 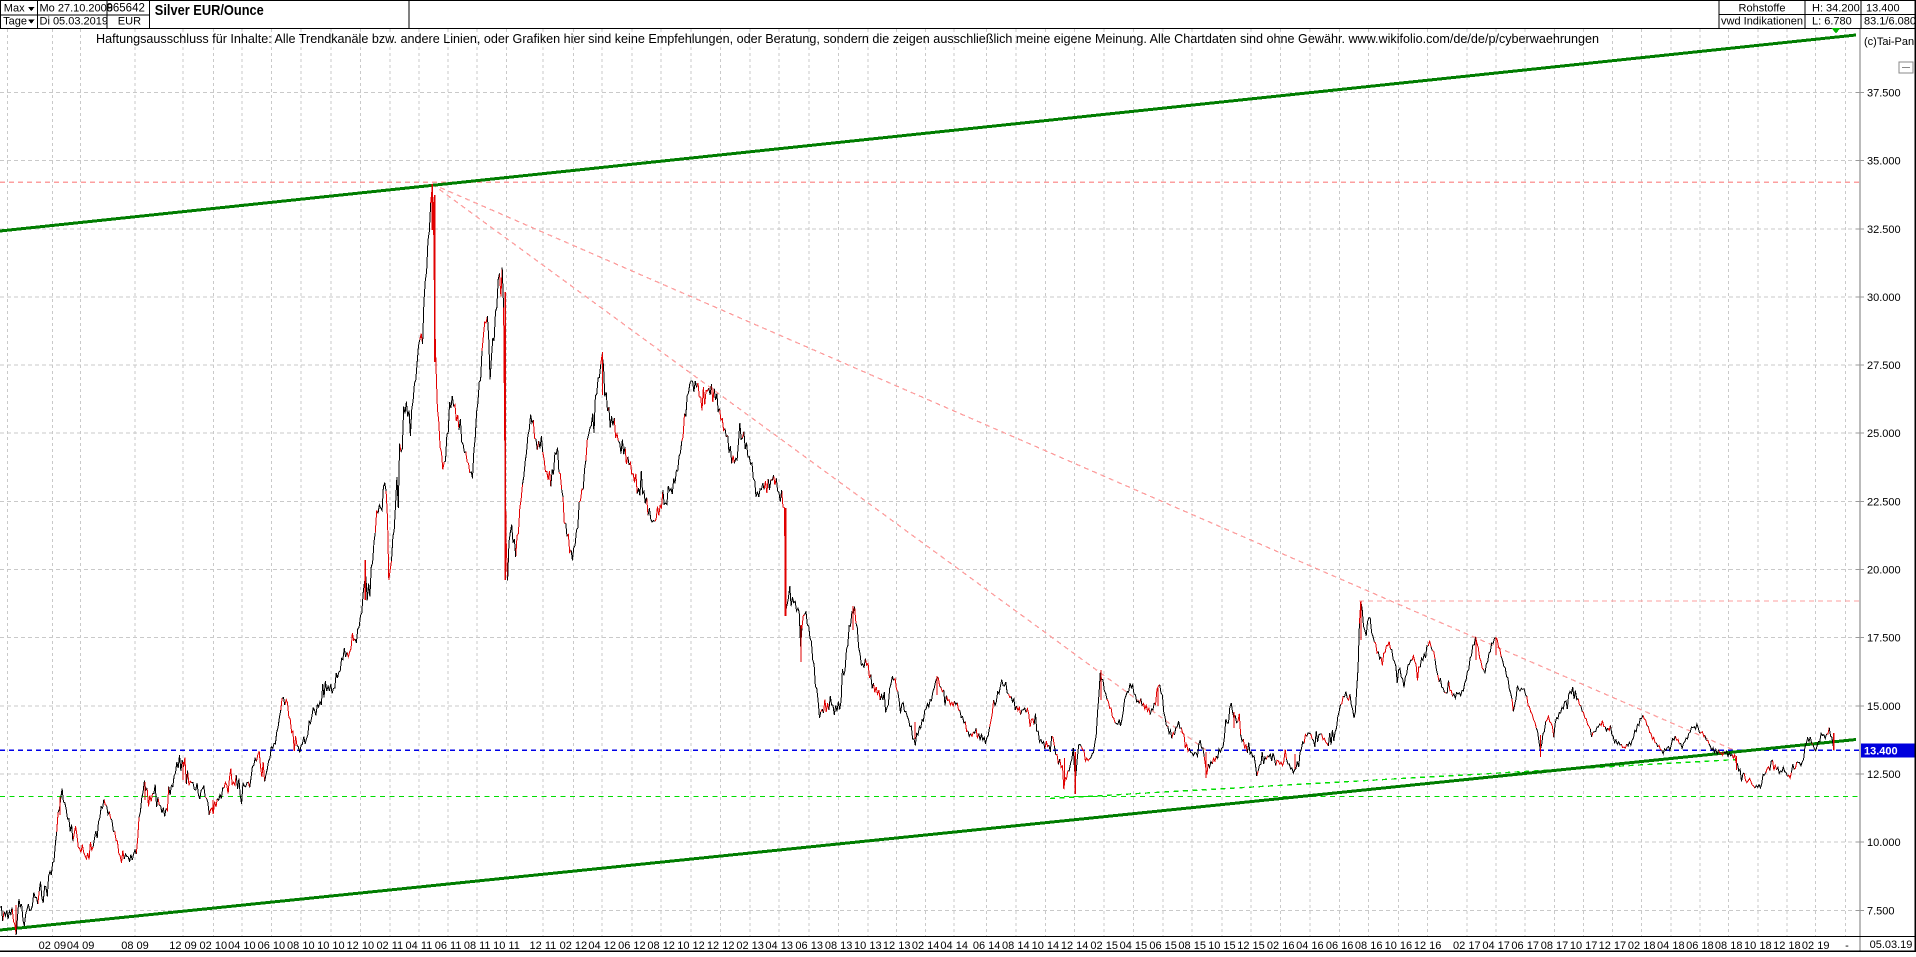 What do you see at coordinates (1832, 22) in the screenshot?
I see `svg-text: L: 6.780` at bounding box center [1832, 22].